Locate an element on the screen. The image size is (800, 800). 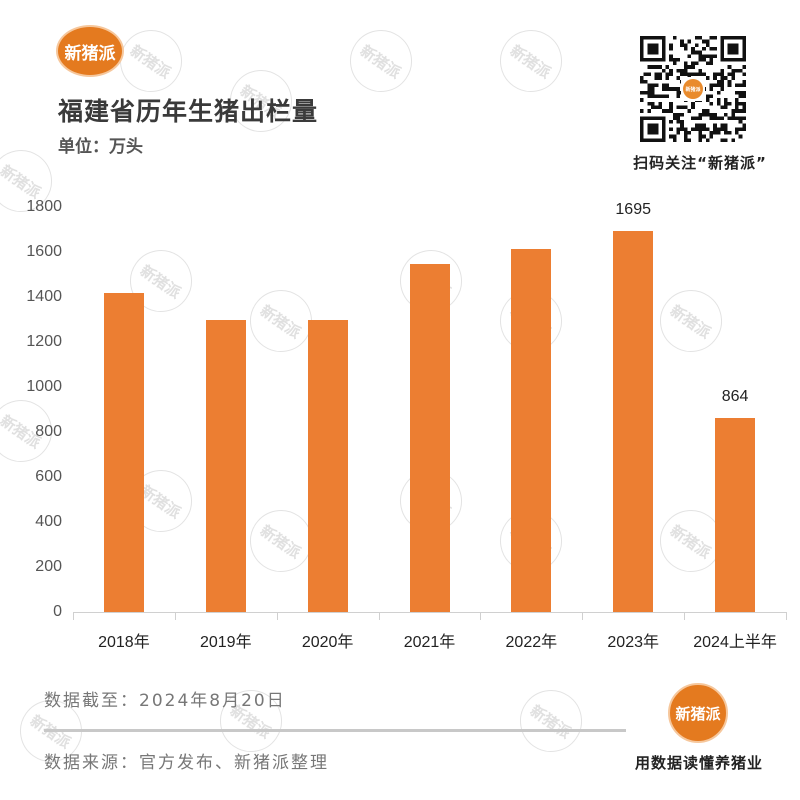
bar-value-label: 864 is located at coordinates (735, 396).